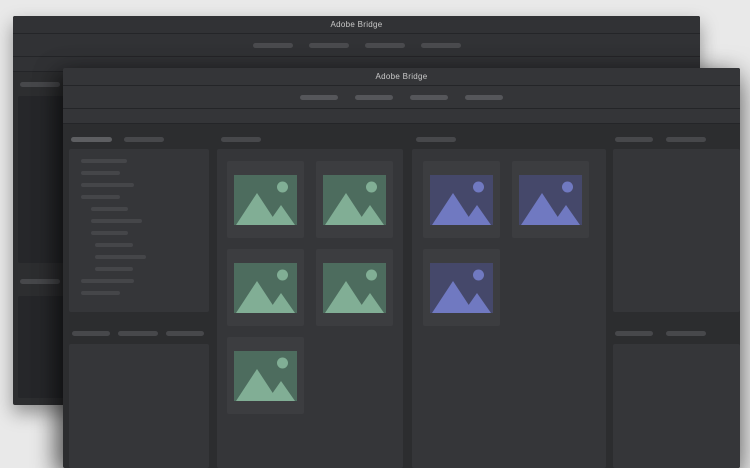  What do you see at coordinates (40, 84) in the screenshot?
I see `back-sidebar-tab` at bounding box center [40, 84].